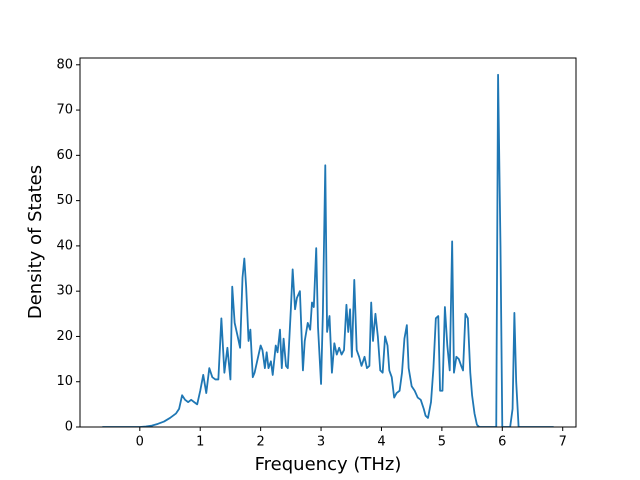 This screenshot has width=640, height=480. What do you see at coordinates (140, 442) in the screenshot?
I see `x-tick-label: 0` at bounding box center [140, 442].